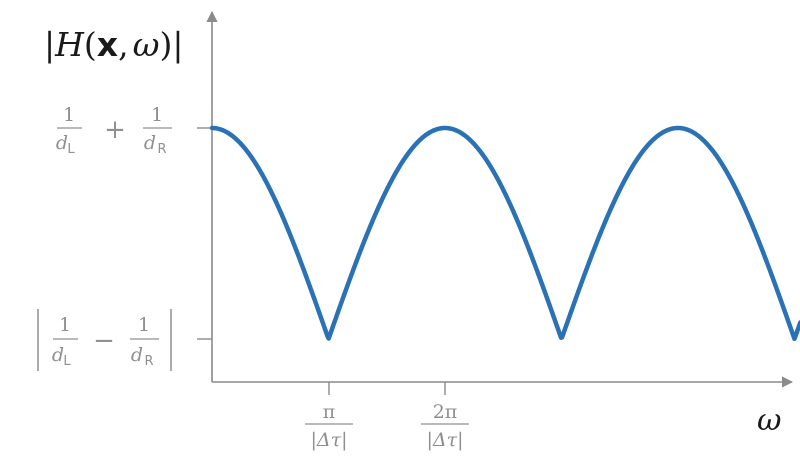 This screenshot has width=800, height=457. Describe the element at coordinates (769, 420) in the screenshot. I see `x-axis-label: ω` at that location.